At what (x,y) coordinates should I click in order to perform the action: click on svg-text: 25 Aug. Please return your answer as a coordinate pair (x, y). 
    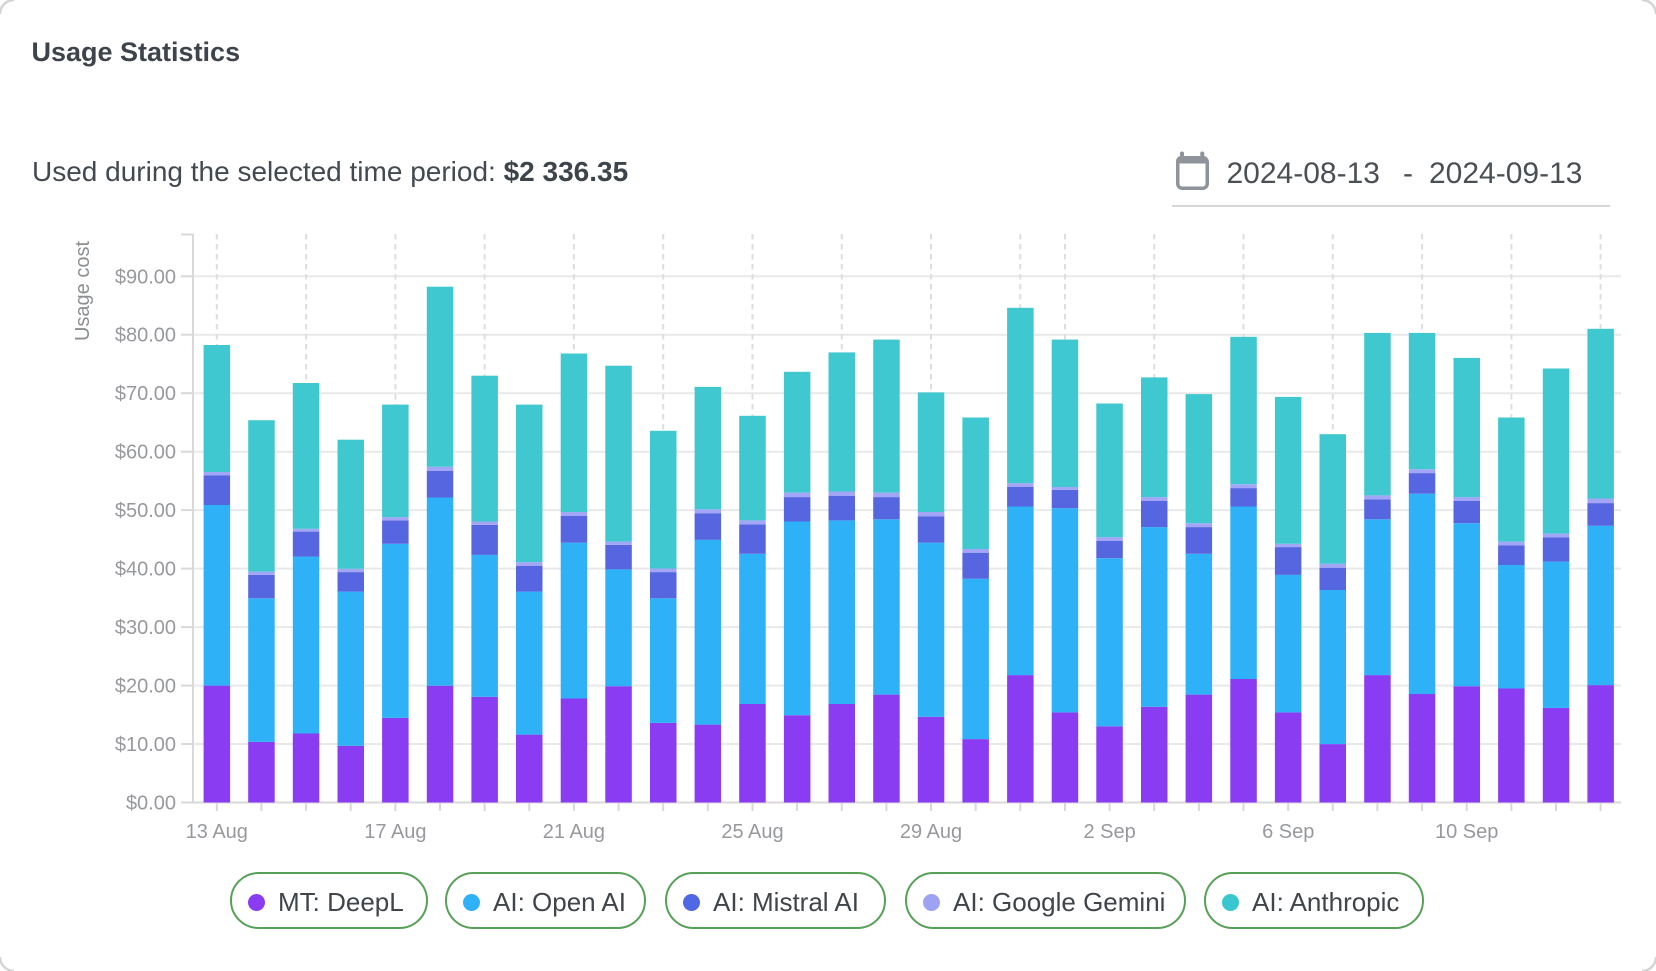
    Looking at the image, I should click on (752, 832).